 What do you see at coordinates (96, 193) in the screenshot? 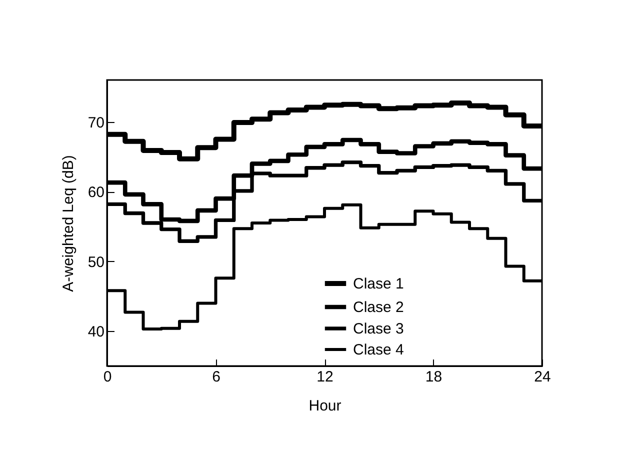
I see `y-tick-label: 60` at bounding box center [96, 193].